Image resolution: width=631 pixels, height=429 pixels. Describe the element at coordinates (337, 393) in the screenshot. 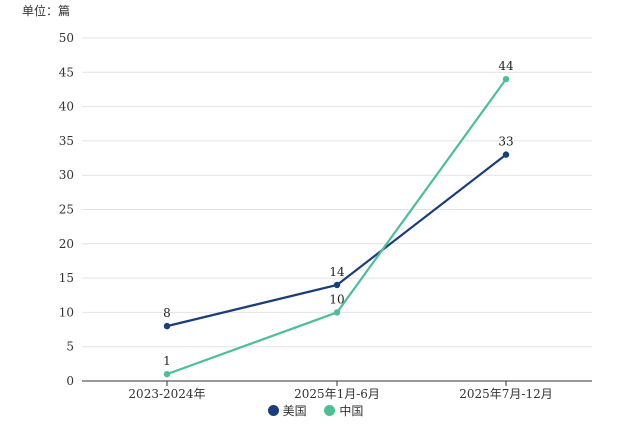

I see `x-tick-label-1: 2025年1月-6月` at that location.